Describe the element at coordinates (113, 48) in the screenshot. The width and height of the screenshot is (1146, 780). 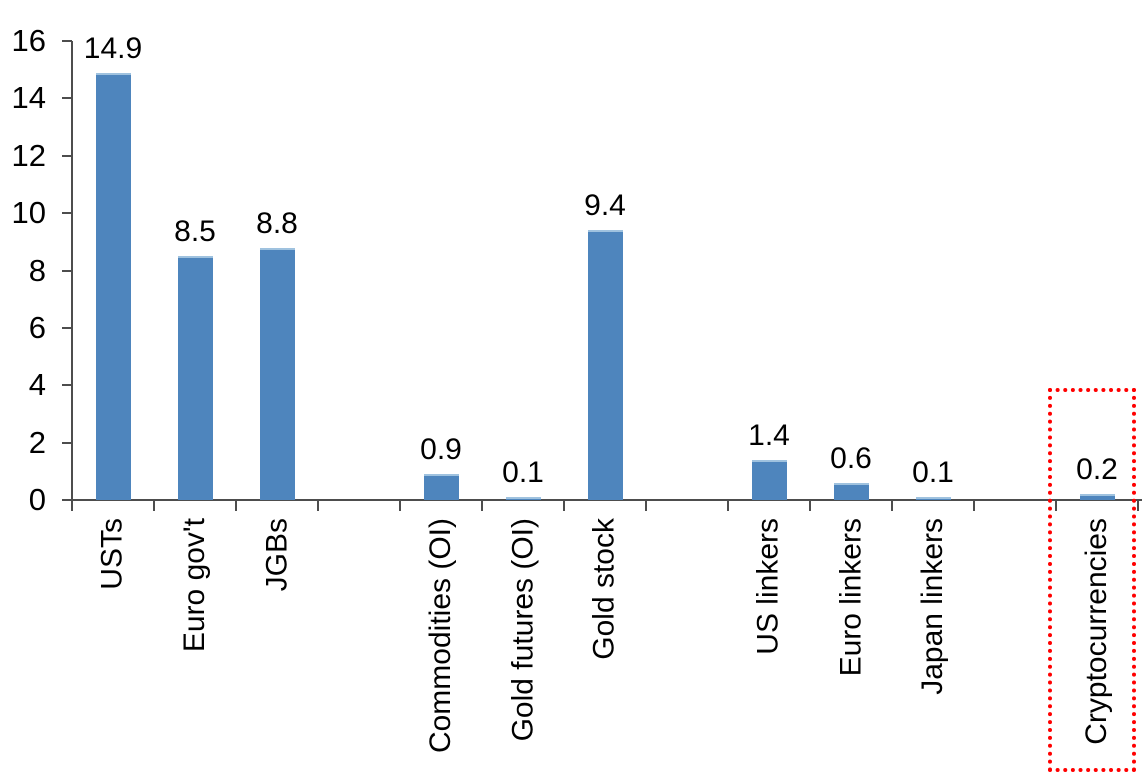
I see `bar-value-label-usts: 14.9` at that location.